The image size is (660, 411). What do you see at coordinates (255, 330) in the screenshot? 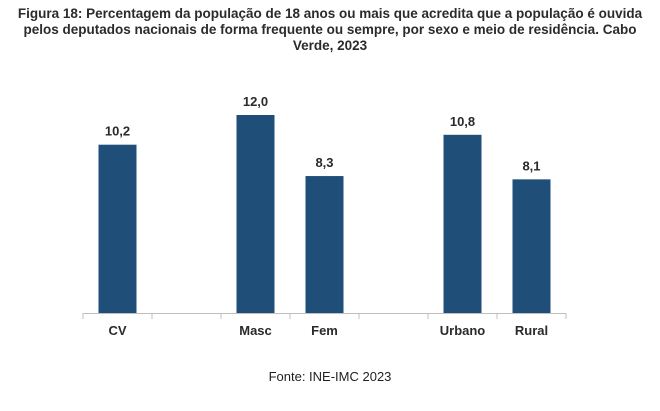
I see `tick-label-masc: Masc` at bounding box center [255, 330].